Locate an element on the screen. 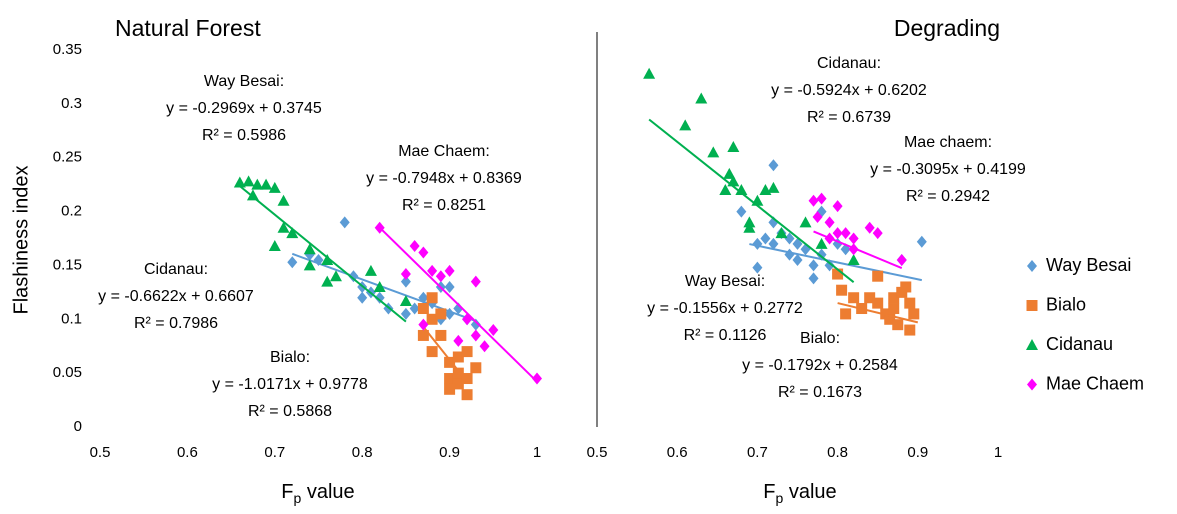  chart-title: Natural Forest is located at coordinates (188, 28).